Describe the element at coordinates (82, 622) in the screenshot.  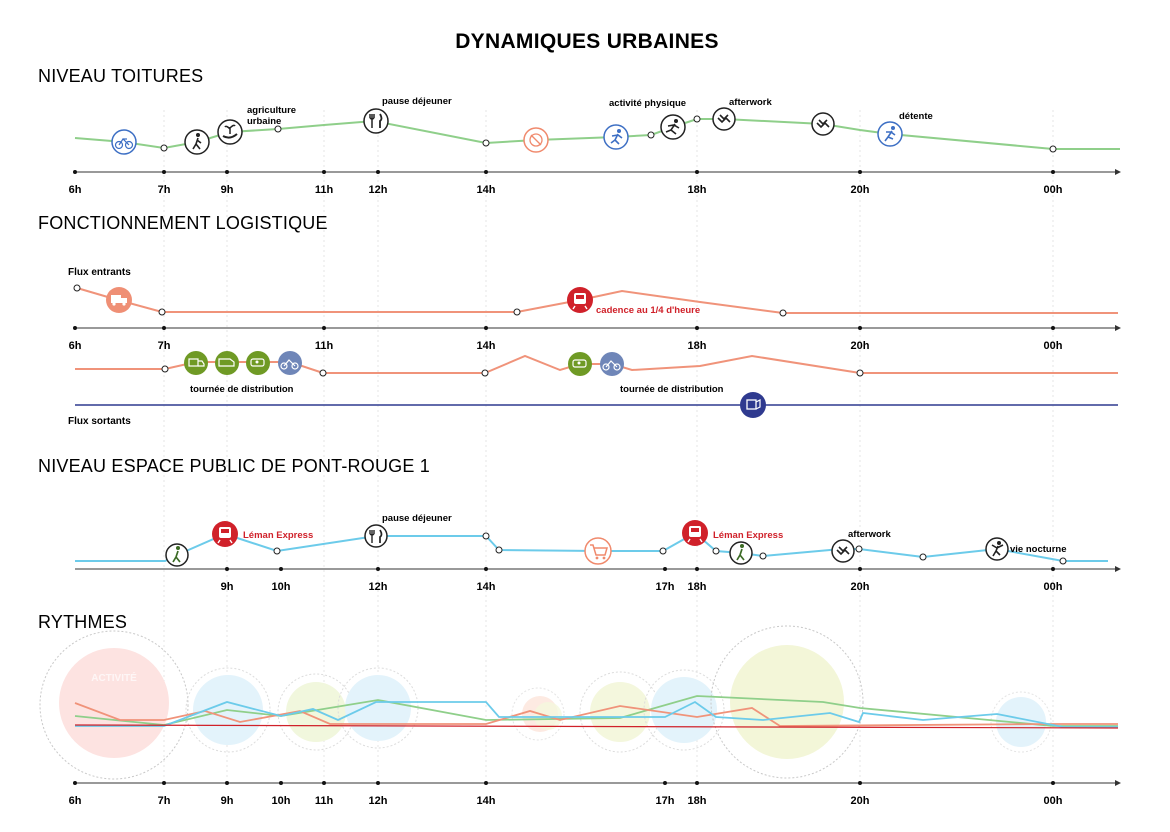
I see `section-title-rythmes: RYTHMES` at that location.